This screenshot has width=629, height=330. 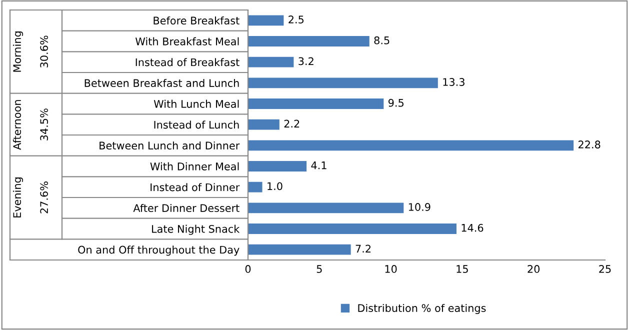 What do you see at coordinates (187, 41) in the screenshot?
I see `y-tick-label: With Breakfast Meal` at bounding box center [187, 41].